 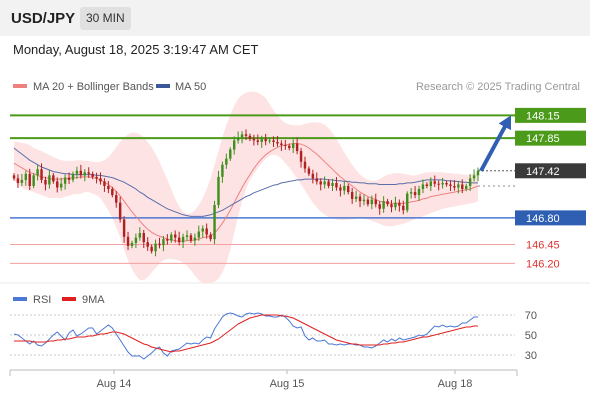 What do you see at coordinates (543, 219) in the screenshot?
I see `support-label: 146.80` at bounding box center [543, 219].